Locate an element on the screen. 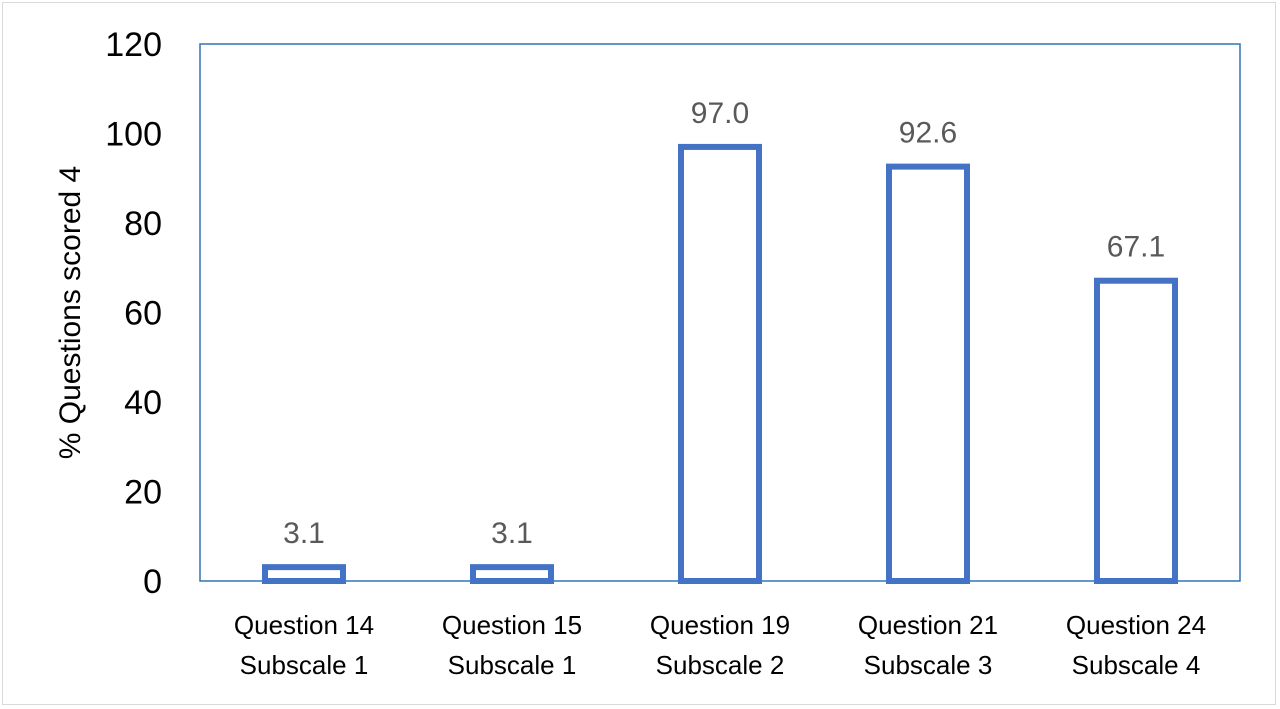 This screenshot has width=1280, height=709. data-label: 97.0 is located at coordinates (720, 113).